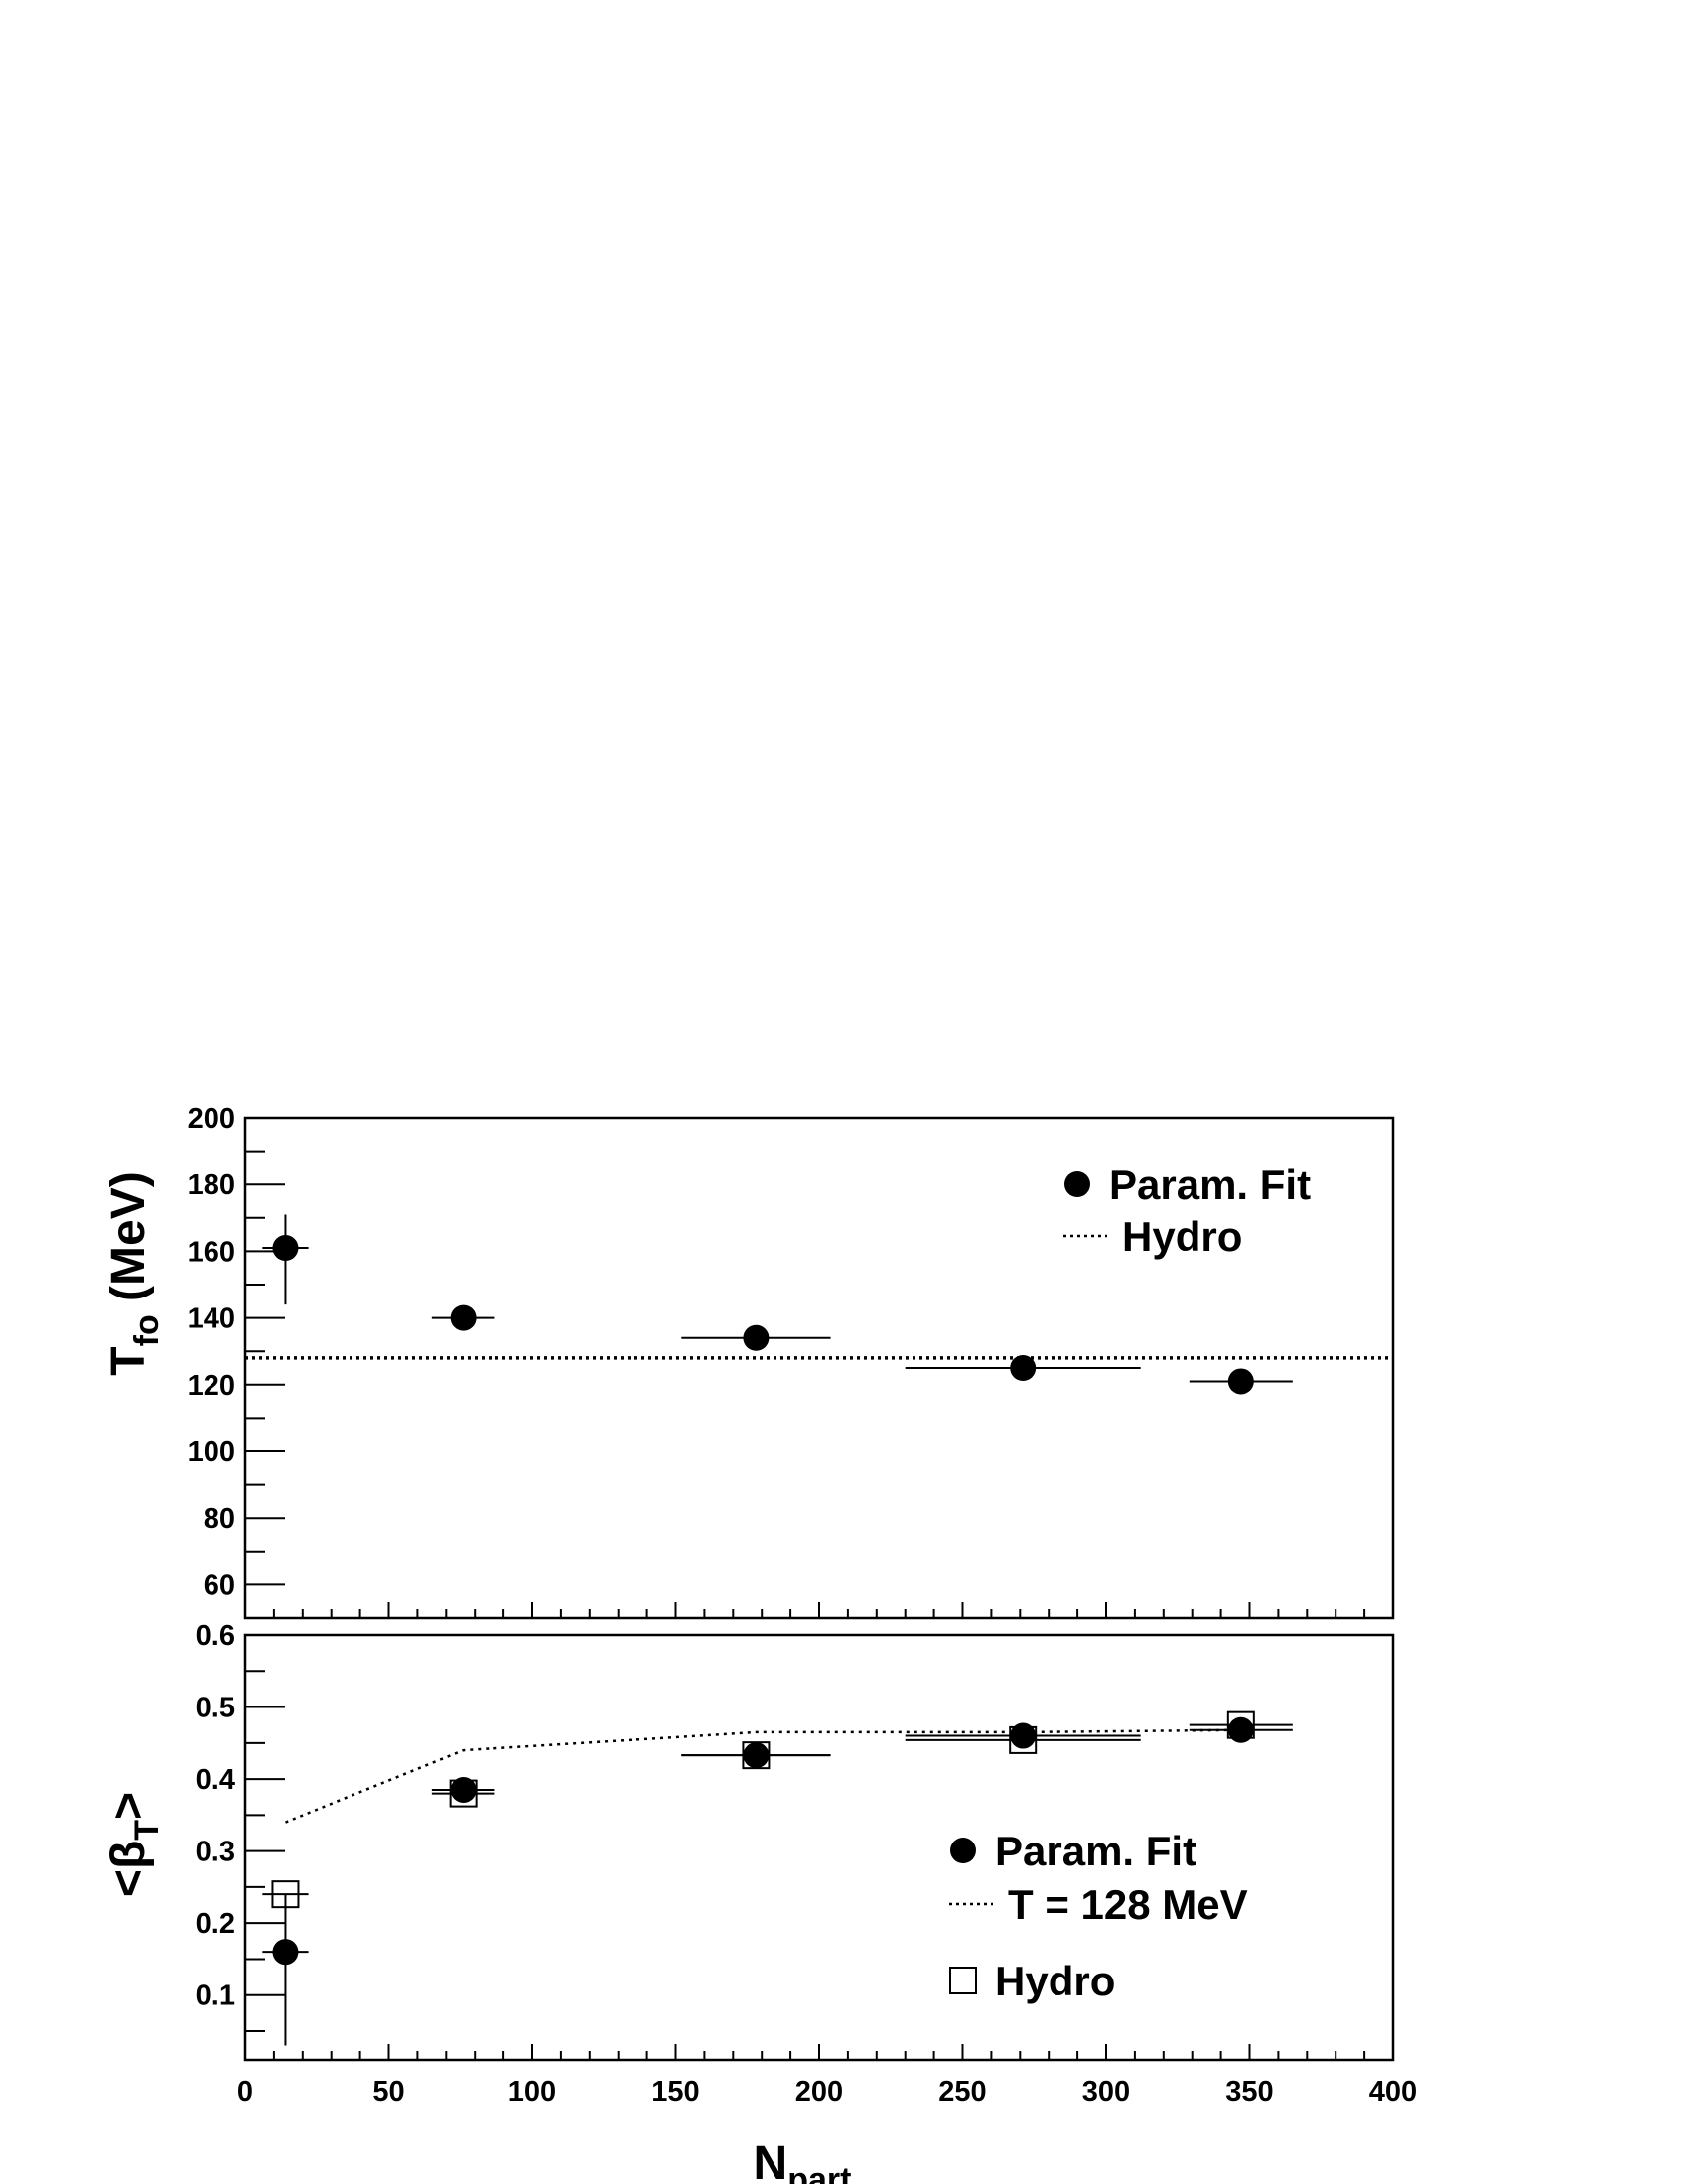 This screenshot has height=2184, width=1688. I want to click on top-y-tick-label: 120, so click(211, 1386).